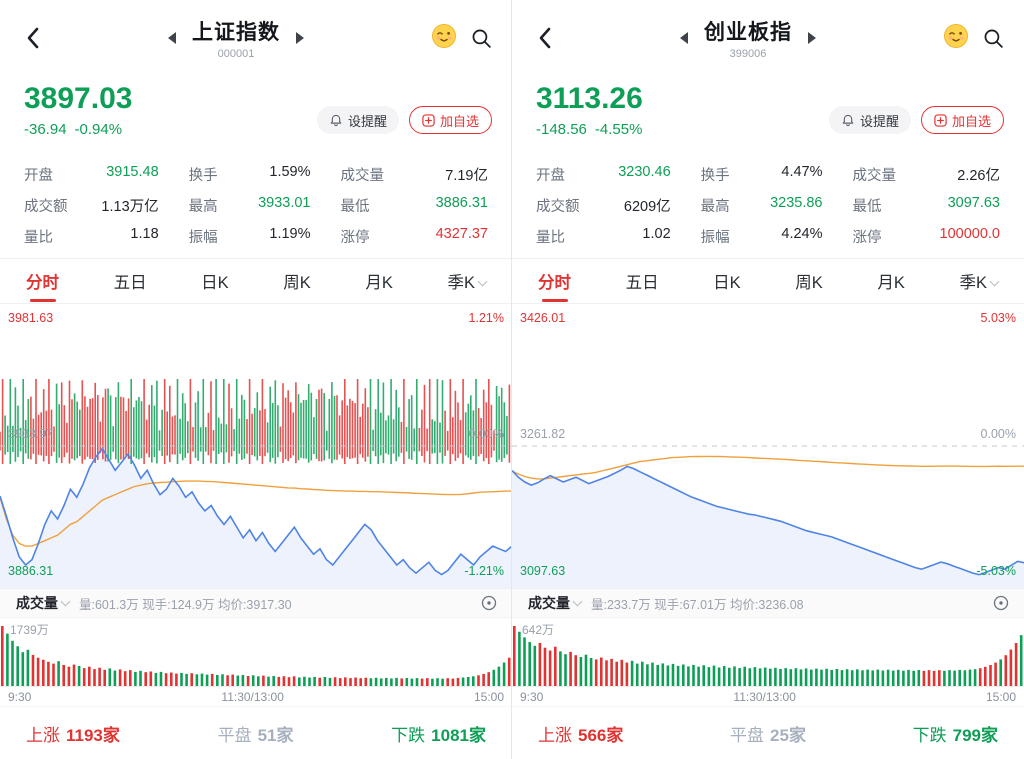  I want to click on market-breadth-footer: 上涨 566家 平盘 25家 下跌 799家, so click(768, 732).